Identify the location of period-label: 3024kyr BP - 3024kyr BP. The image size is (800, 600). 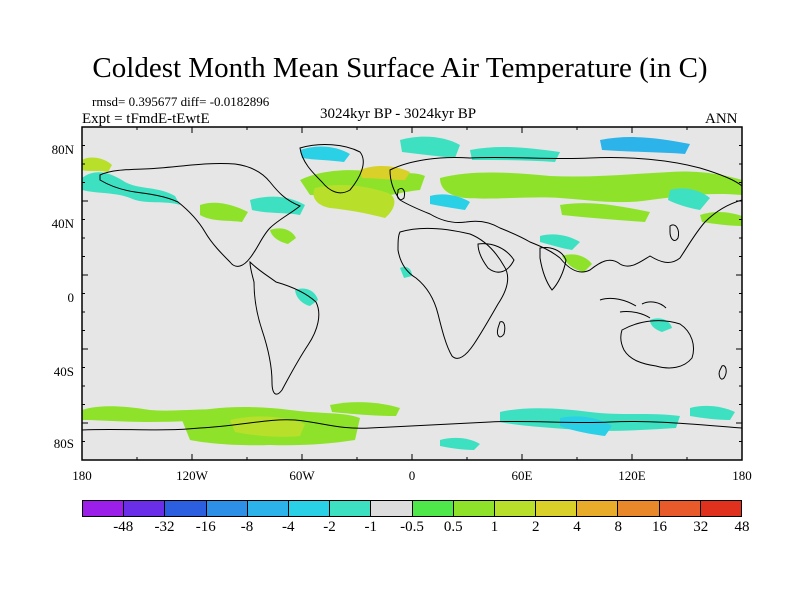
(398, 114).